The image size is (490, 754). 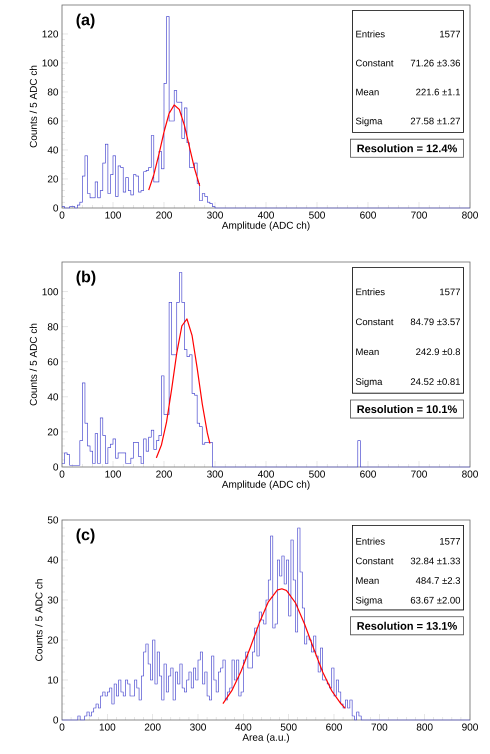 I want to click on annotation: Resolution = 13.1%, so click(x=407, y=626).